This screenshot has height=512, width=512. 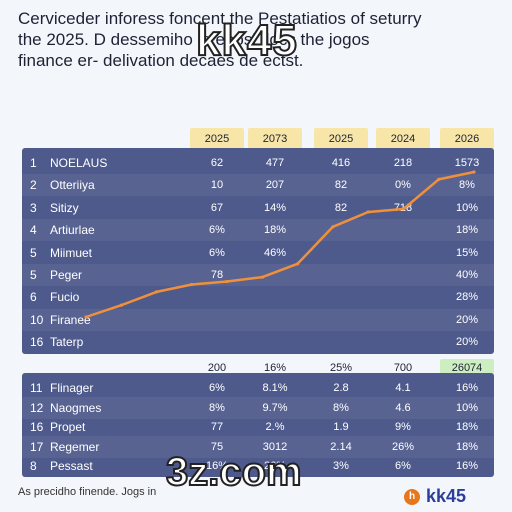 I want to click on watermark-bottom: 3z.com, so click(x=234, y=472).